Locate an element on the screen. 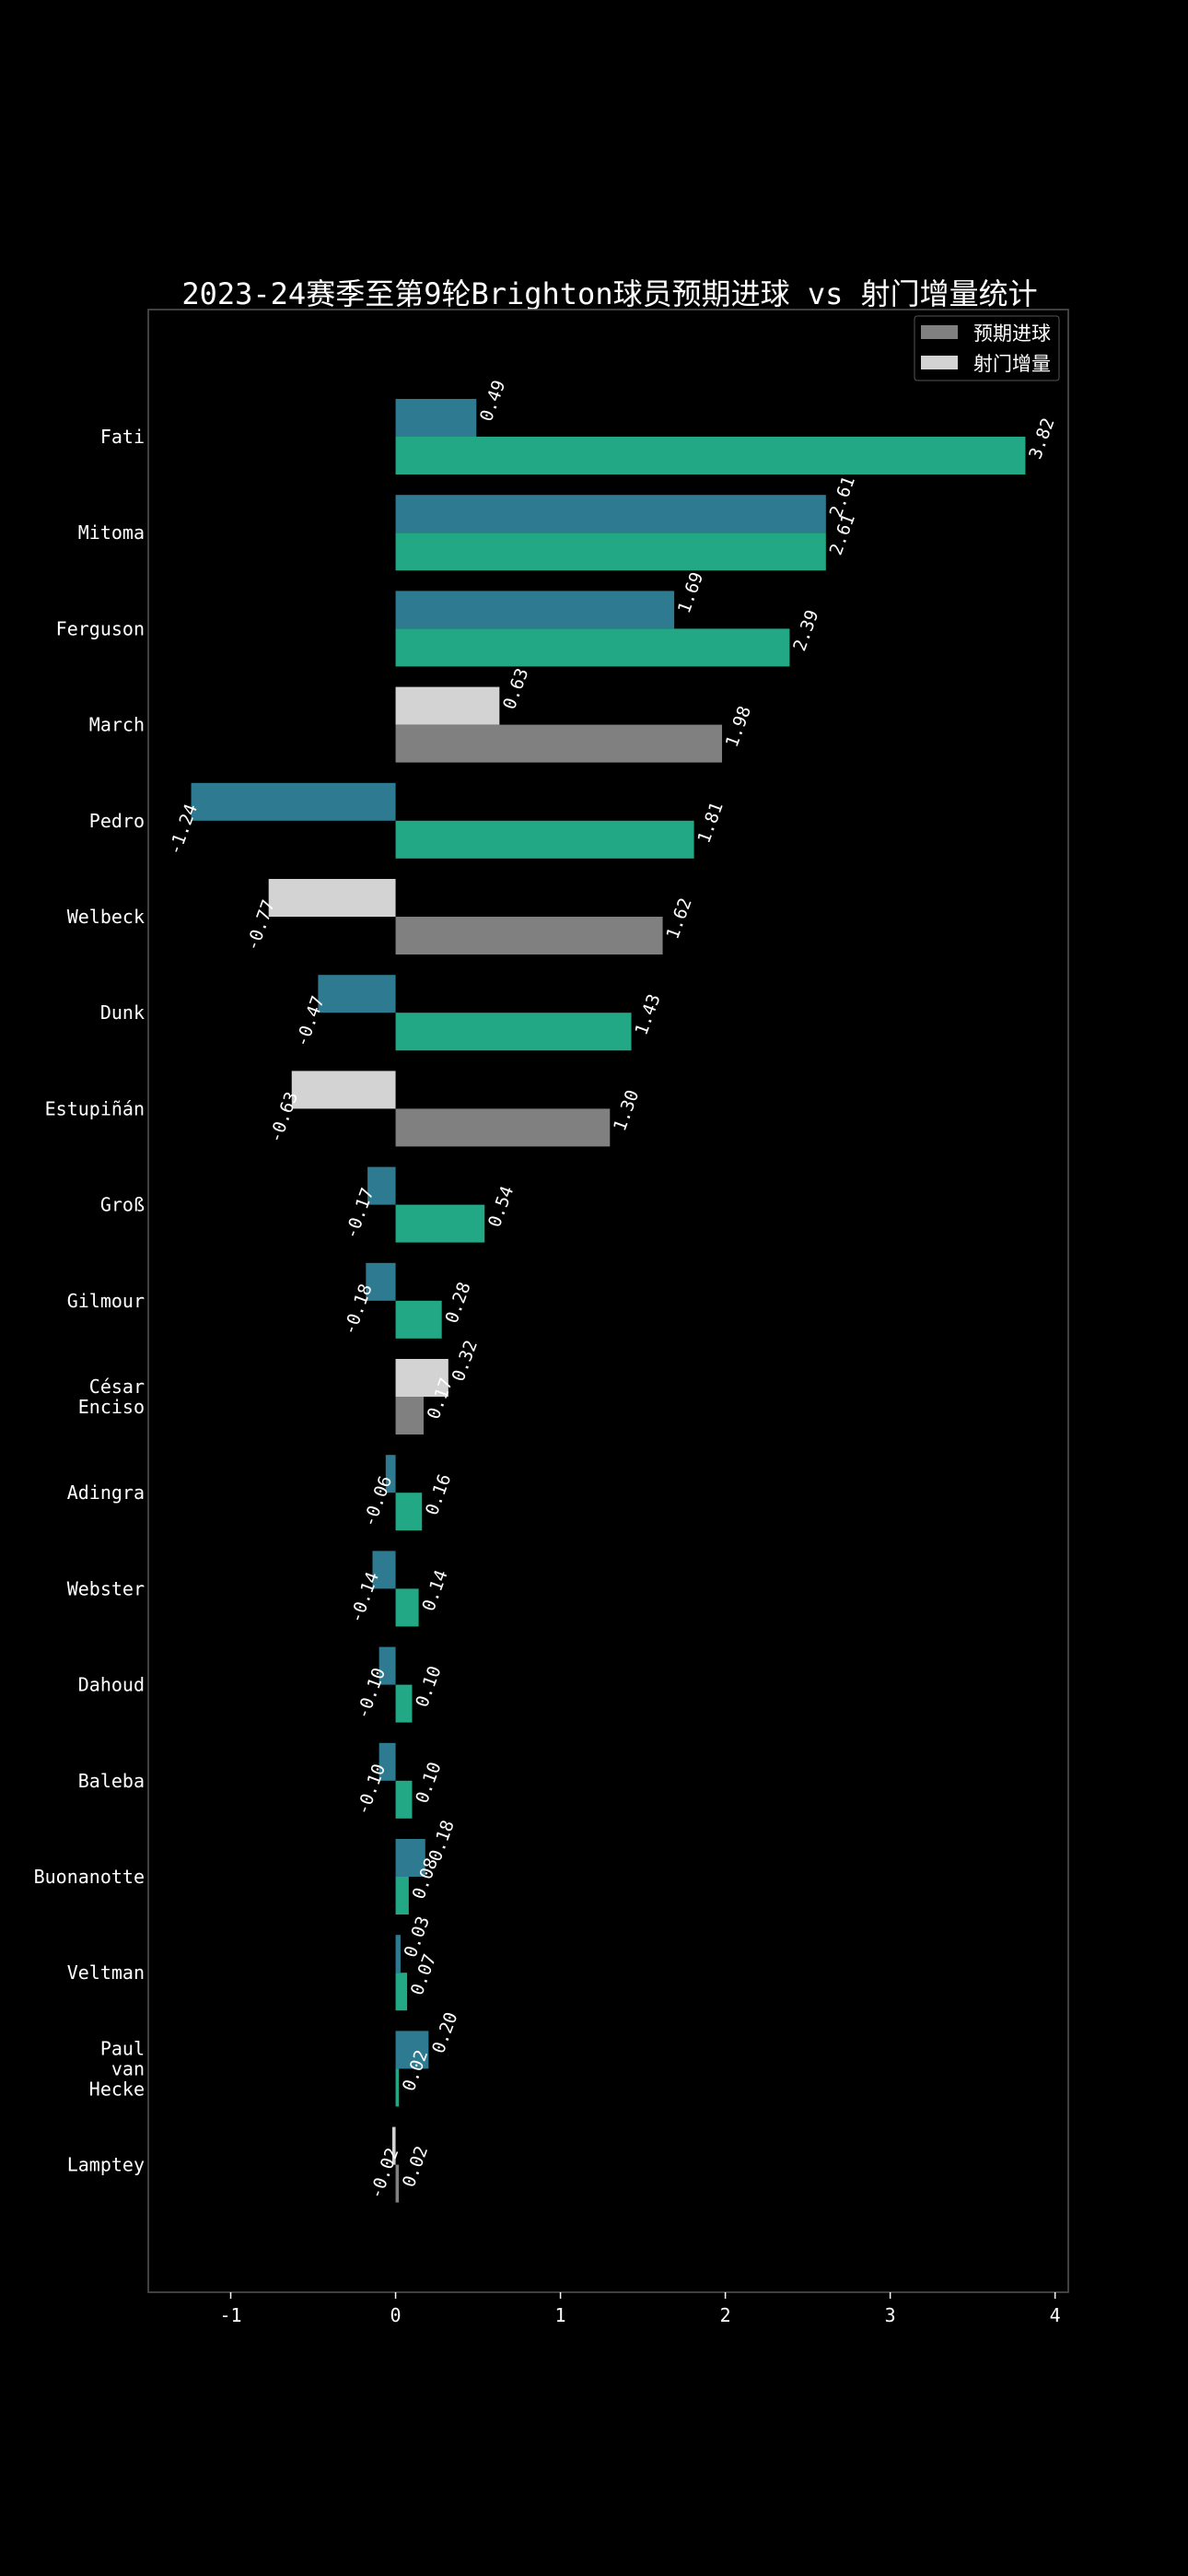 The height and width of the screenshot is (2576, 1188). player-name-line: Hecke is located at coordinates (117, 2089).